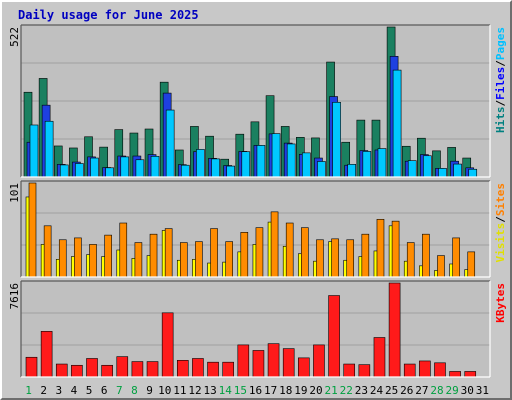 Image resolution: width=512 pixels, height=400 pixels. Describe the element at coordinates (104, 390) in the screenshot. I see `x-tick-label-day-6: 6` at that location.